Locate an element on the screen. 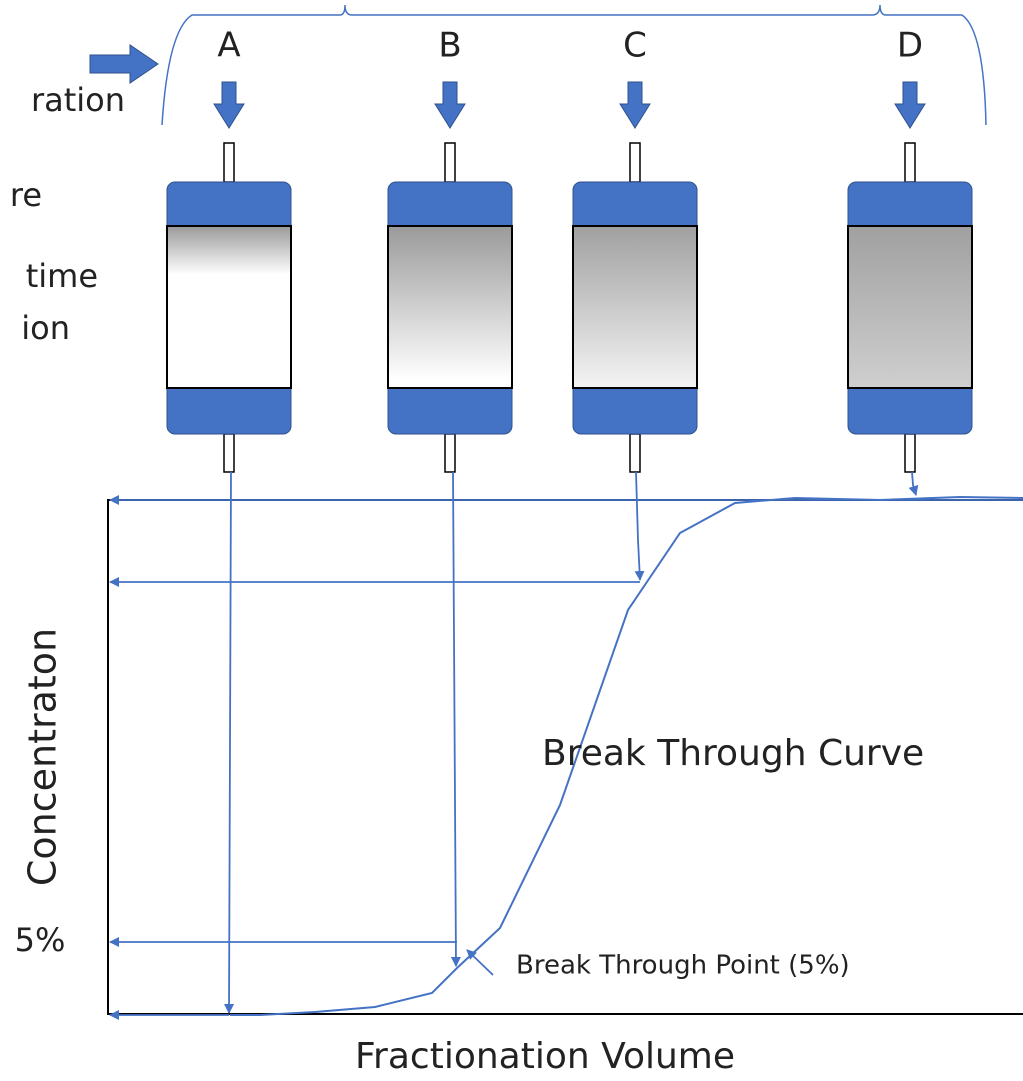  left-text: time is located at coordinates (62, 276).